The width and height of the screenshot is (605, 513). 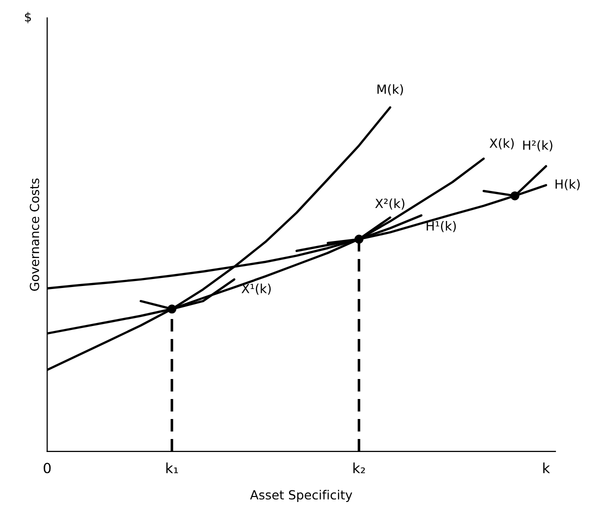 I want to click on series-label: M(k), so click(x=390, y=90).